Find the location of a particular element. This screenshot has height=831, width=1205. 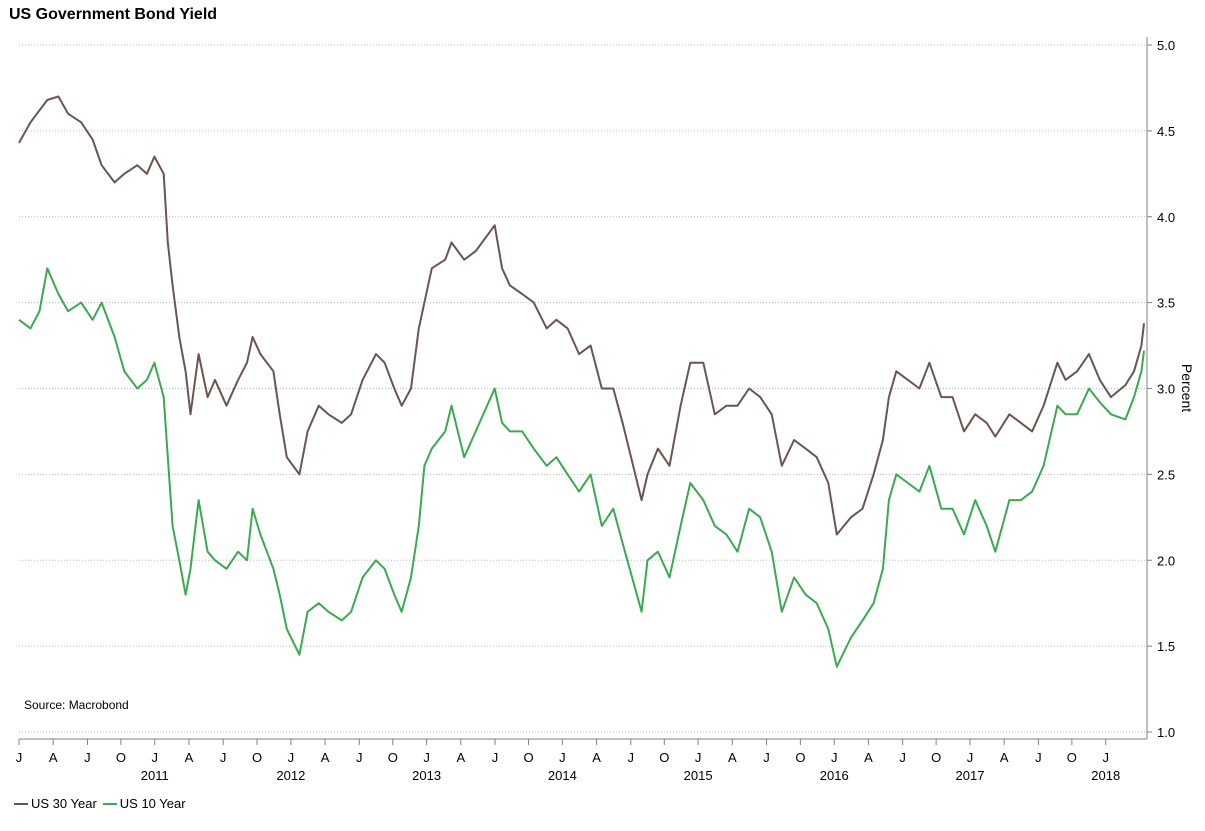

year-label: 2012 is located at coordinates (290, 775).